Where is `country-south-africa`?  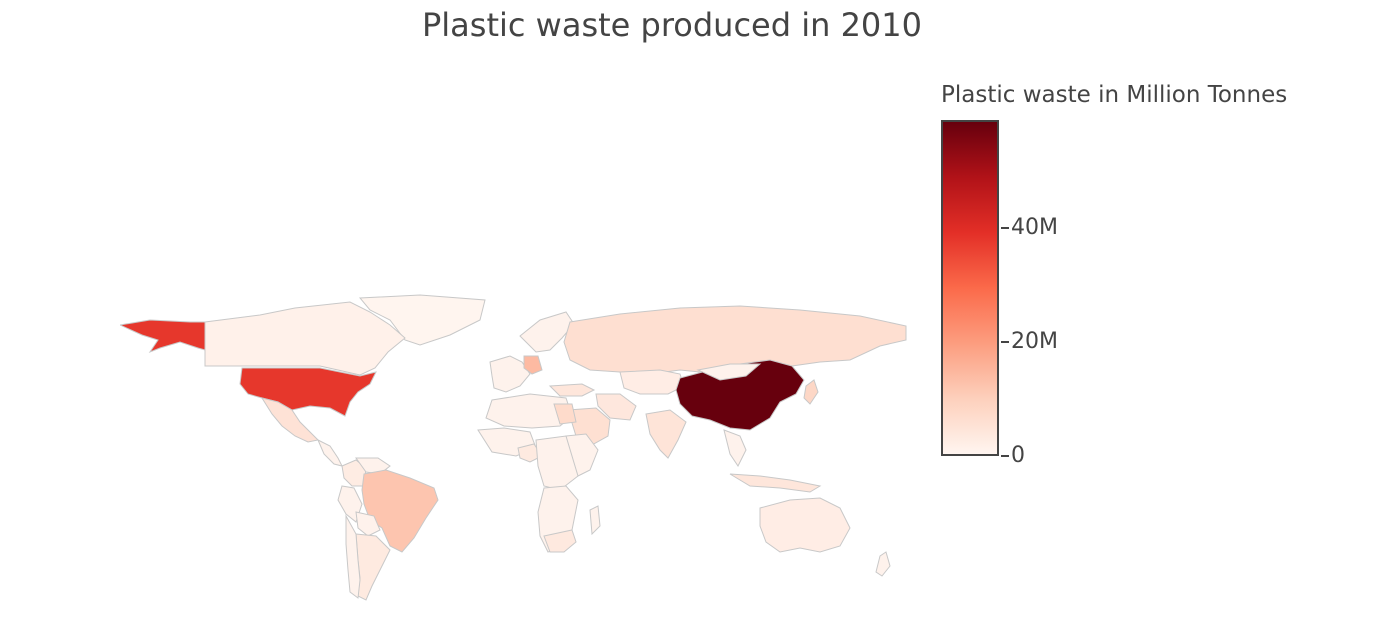
country-south-africa is located at coordinates (560, 541).